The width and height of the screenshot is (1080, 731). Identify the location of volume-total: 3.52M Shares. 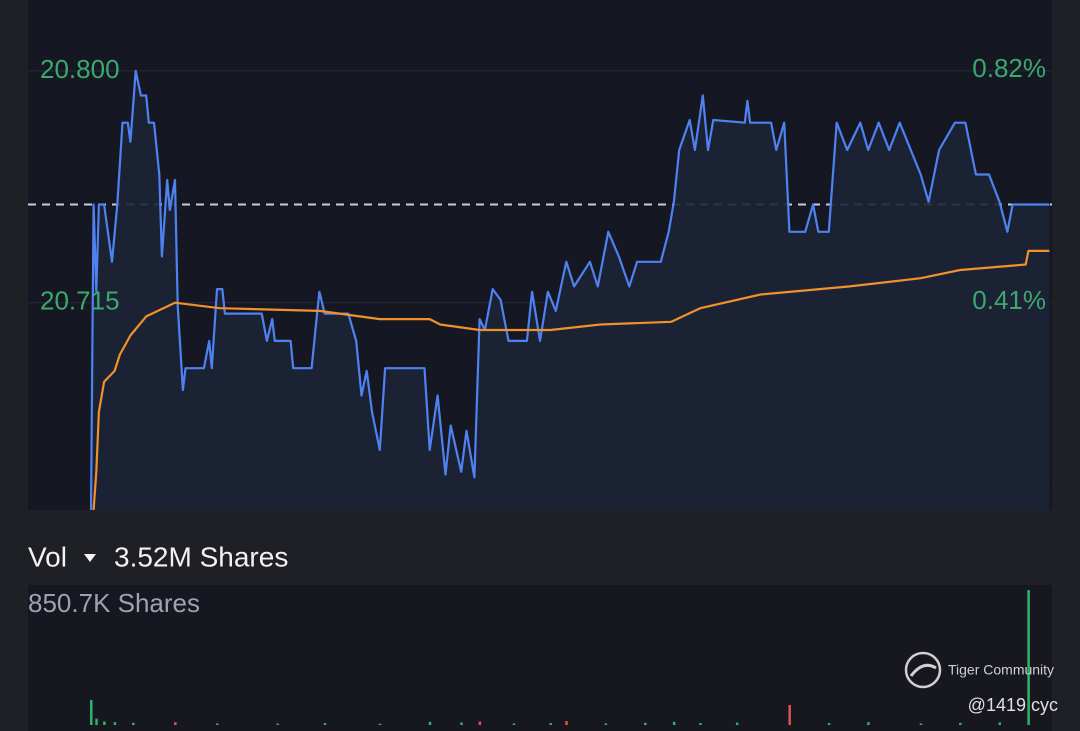
(201, 556).